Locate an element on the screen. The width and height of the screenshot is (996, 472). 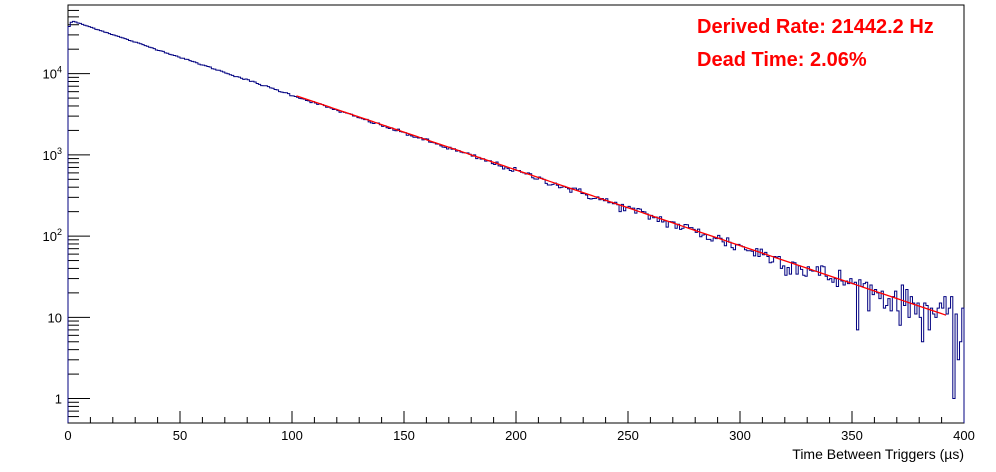
y-tick-labels: 1 10 10² 10³ 10⁴ is located at coordinates (52, 236).